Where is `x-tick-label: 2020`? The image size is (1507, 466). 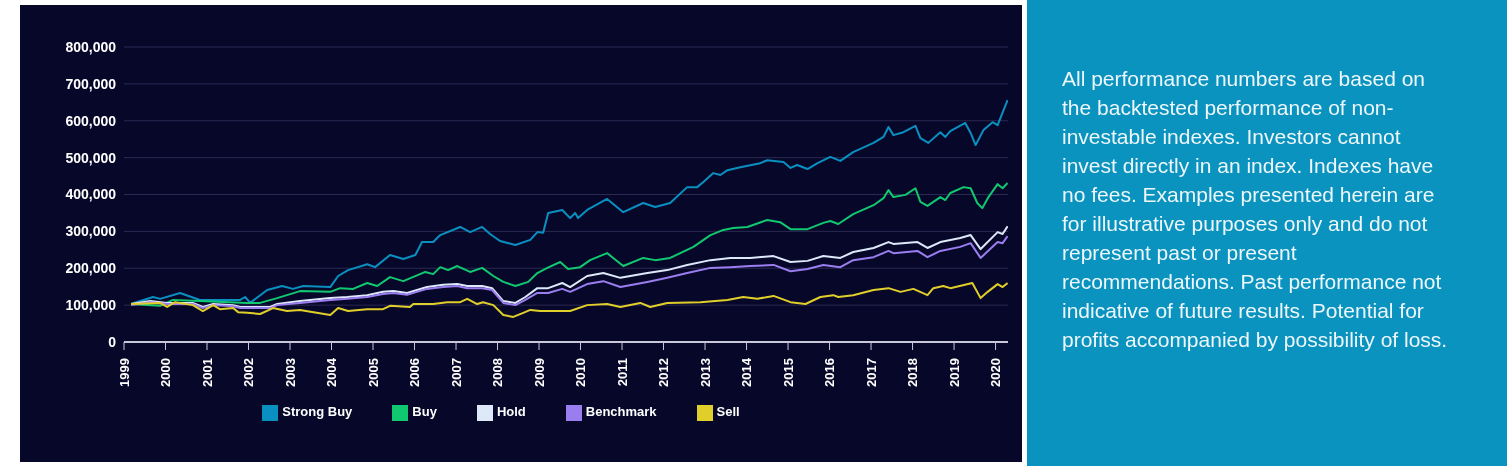 x-tick-label: 2020 is located at coordinates (996, 372).